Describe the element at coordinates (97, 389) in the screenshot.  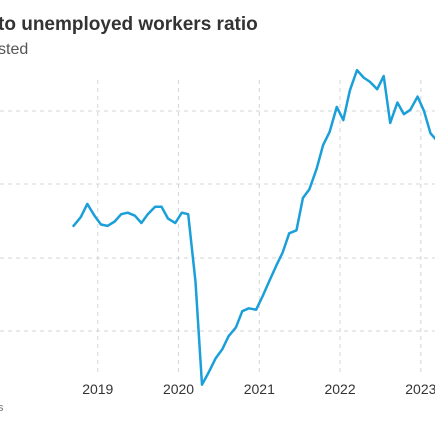
I see `x-tick-label: 2019` at that location.